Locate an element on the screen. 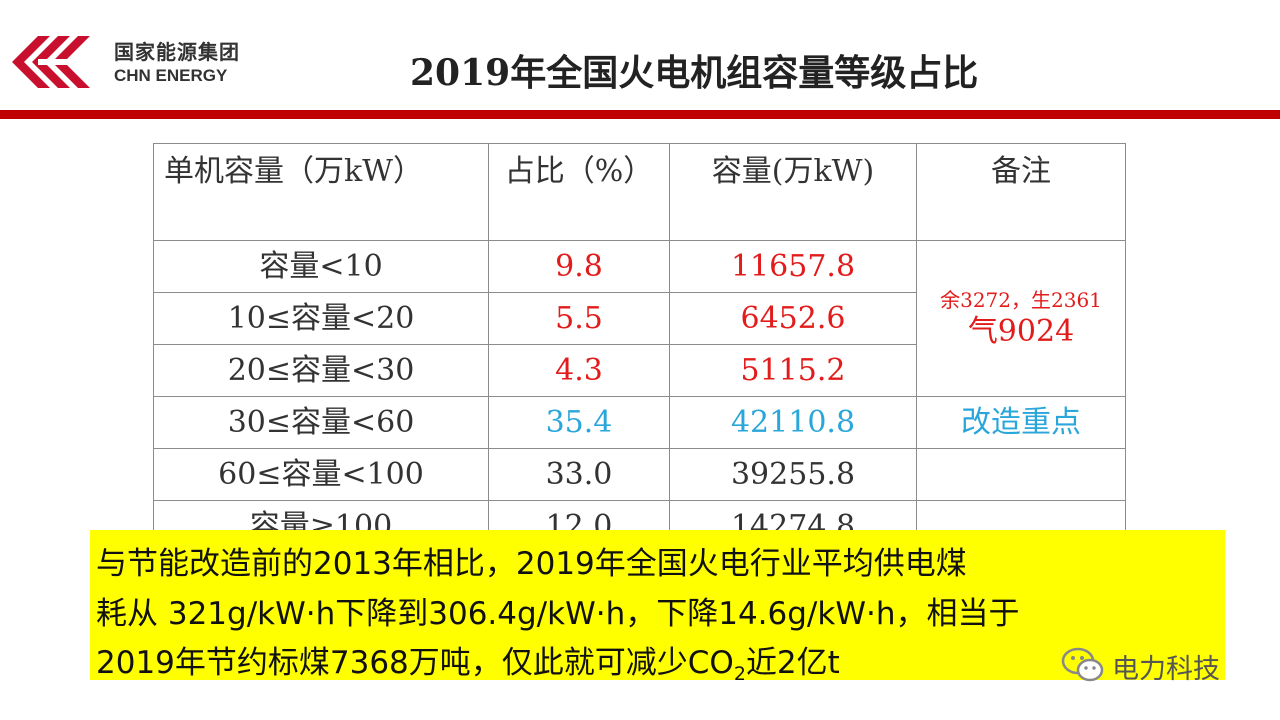 The height and width of the screenshot is (720, 1280). share-cell: 35.4 is located at coordinates (579, 422).